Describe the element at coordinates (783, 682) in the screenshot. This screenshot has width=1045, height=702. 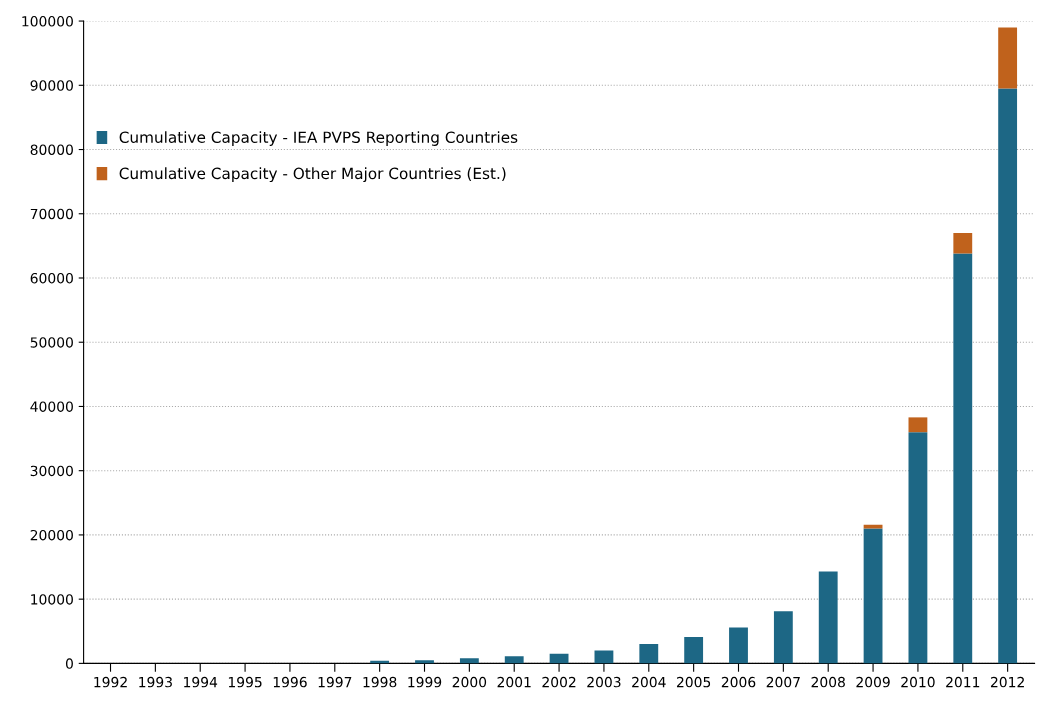
I see `x-tick-label: 2007` at that location.